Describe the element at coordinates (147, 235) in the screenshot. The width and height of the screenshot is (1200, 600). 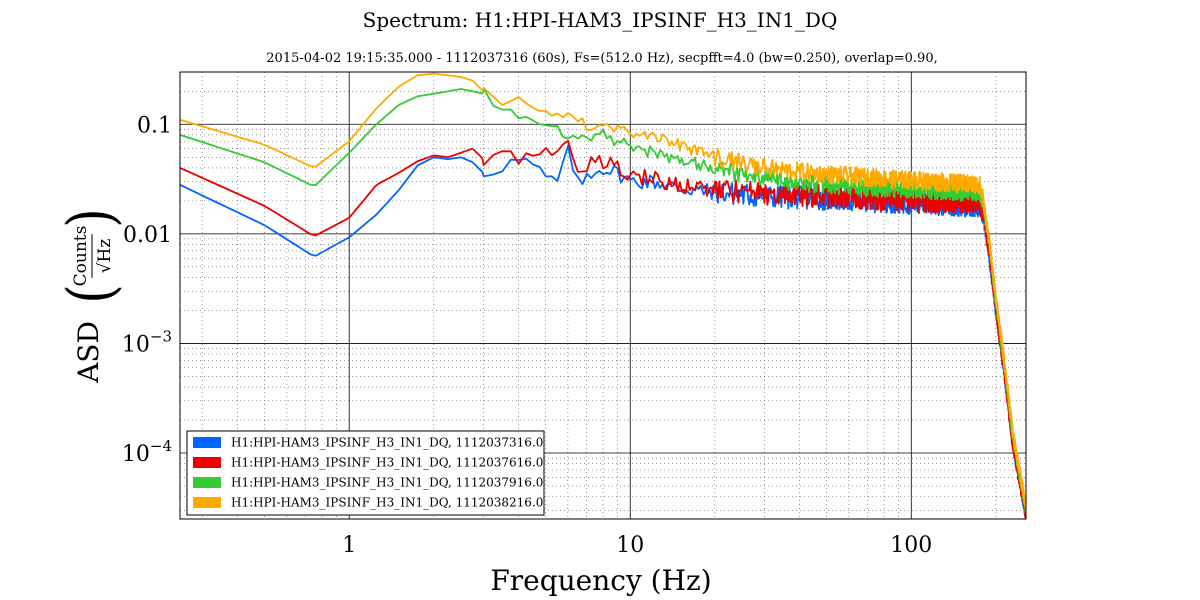
I see `y-tick-label: 0.01` at that location.